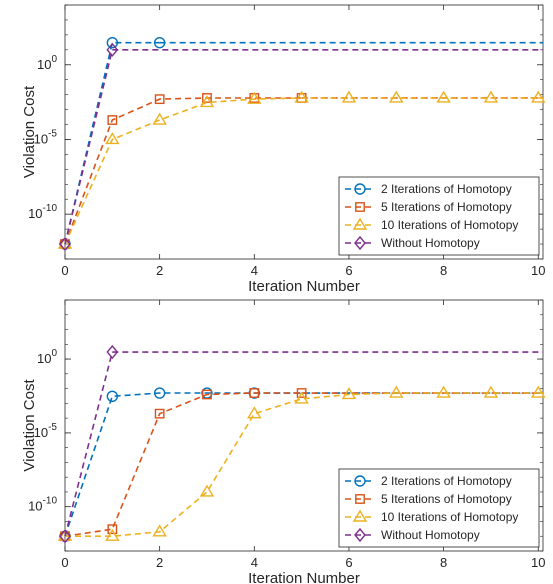 Image resolution: width=553 pixels, height=584 pixels. Describe the element at coordinates (443, 562) in the screenshot. I see `x-tick-label: 8` at that location.